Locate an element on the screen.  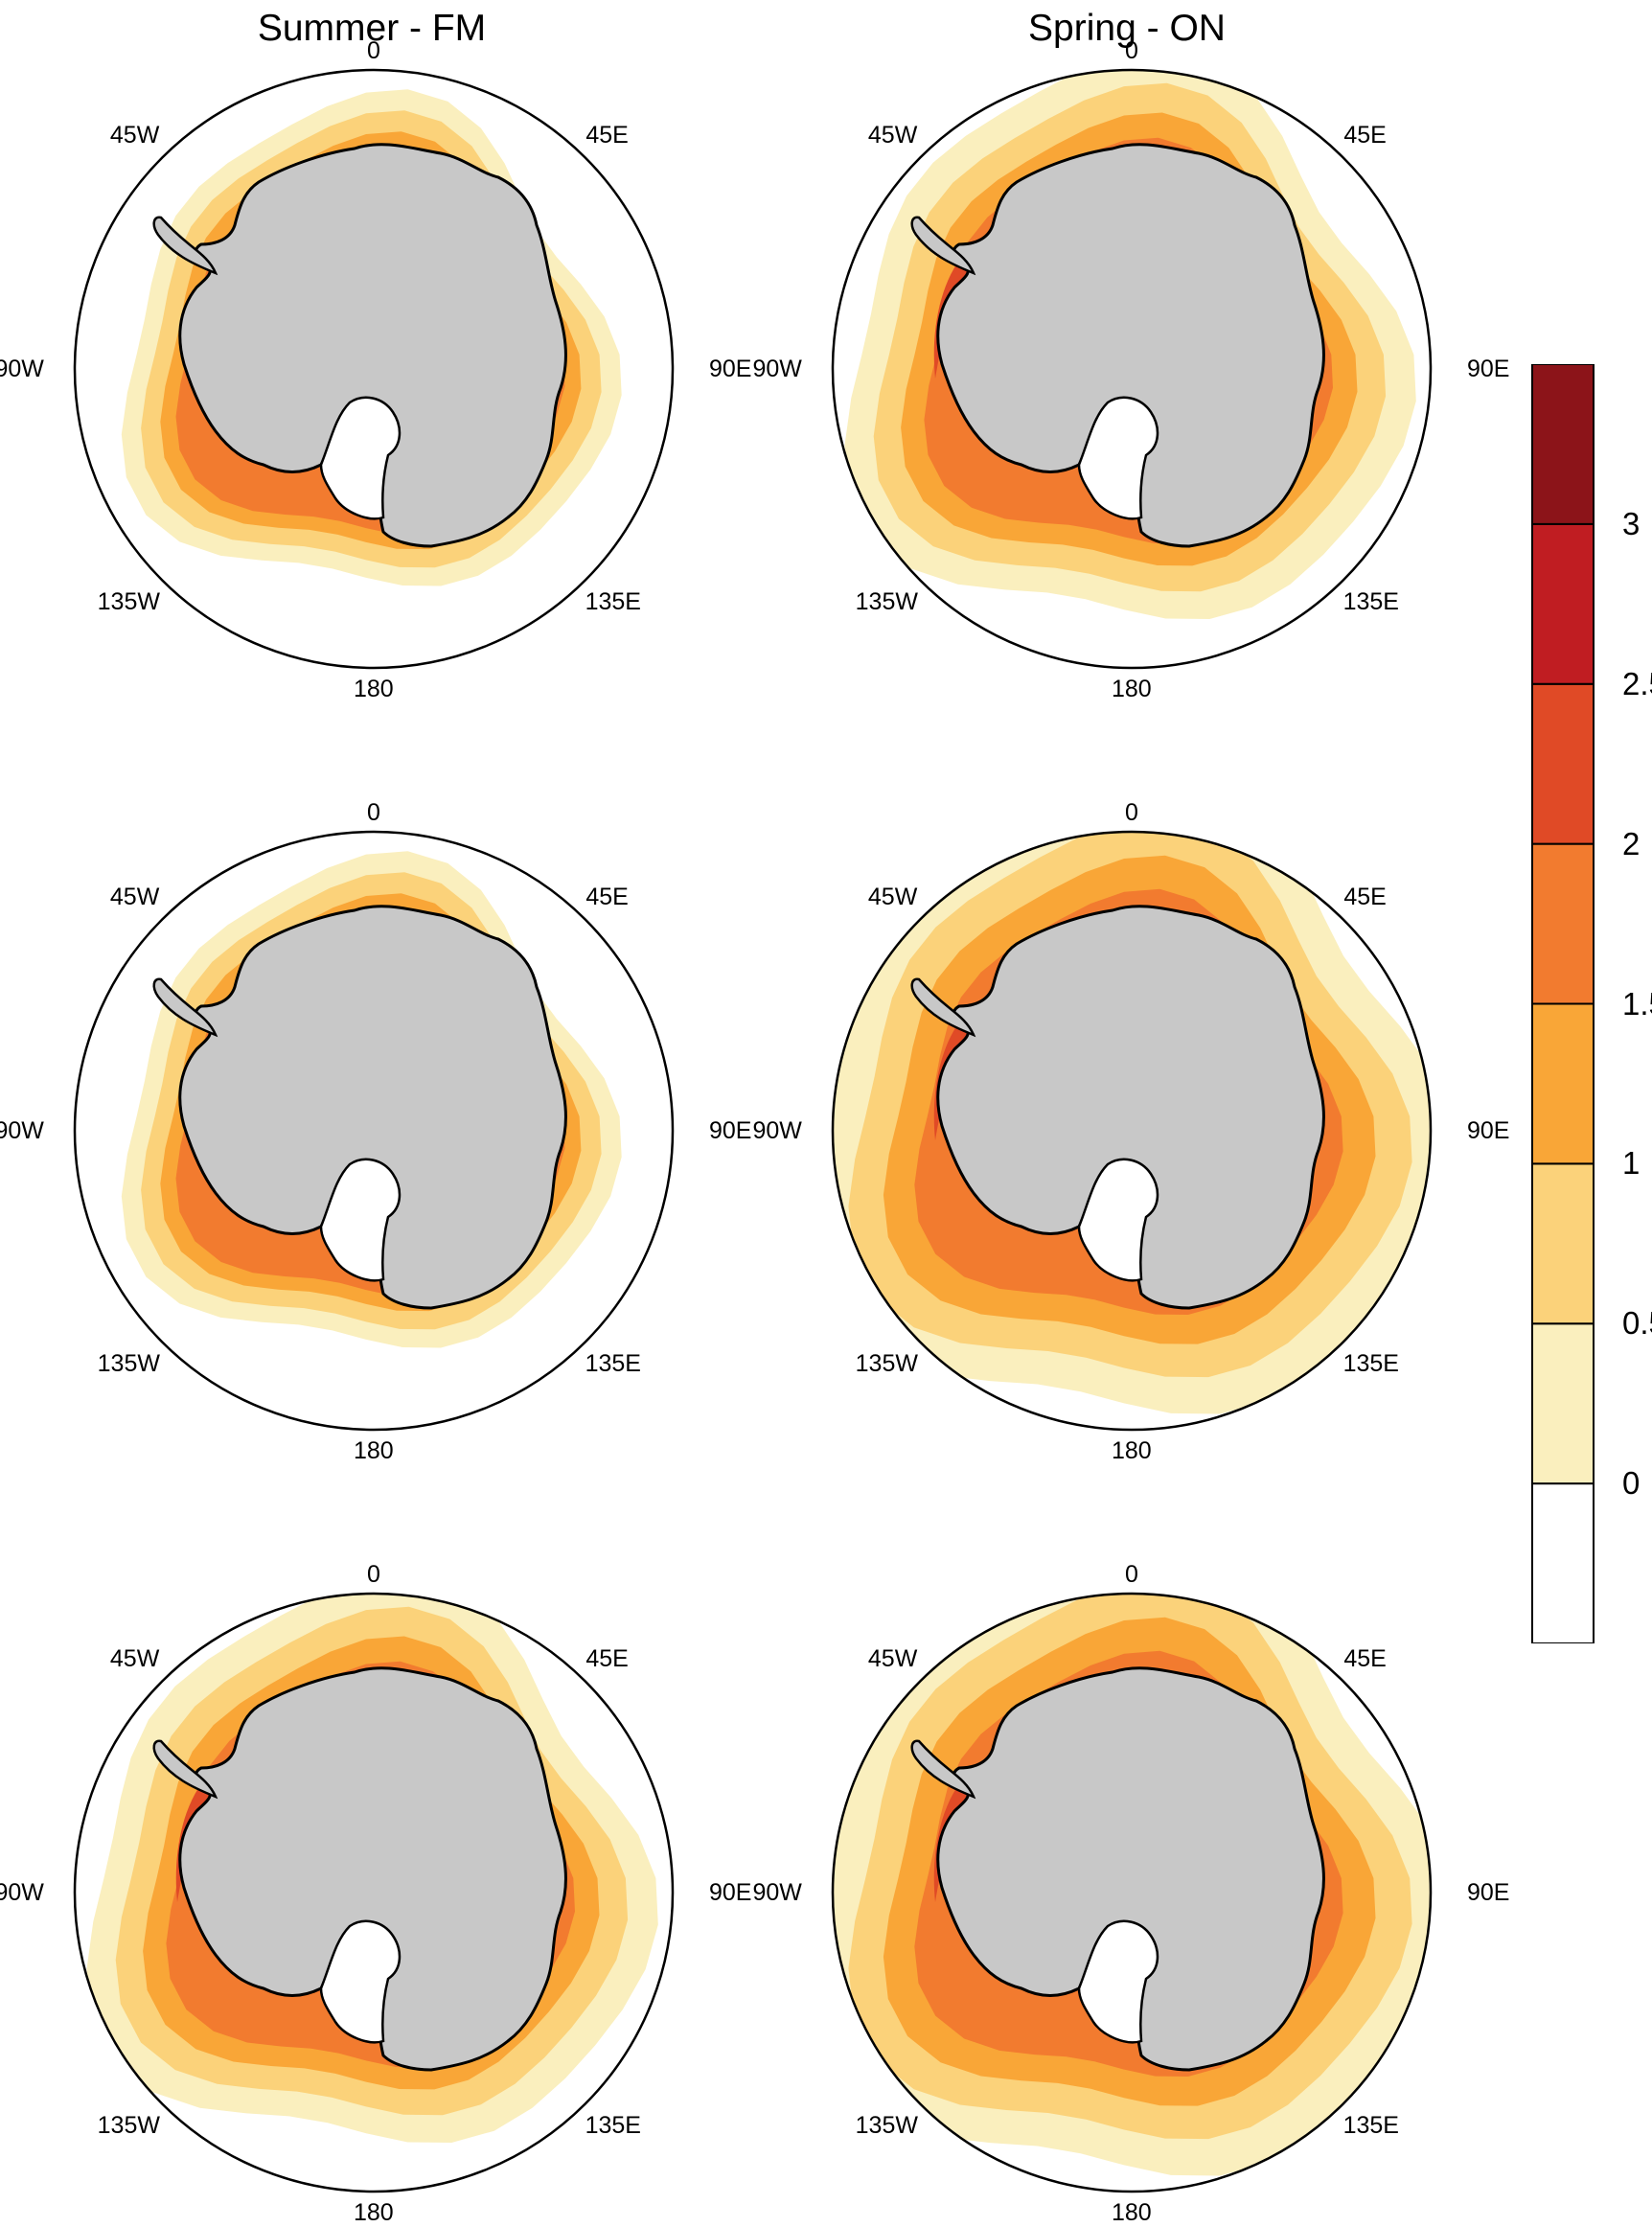
column-title-spring: Spring - ON is located at coordinates (1127, 28).